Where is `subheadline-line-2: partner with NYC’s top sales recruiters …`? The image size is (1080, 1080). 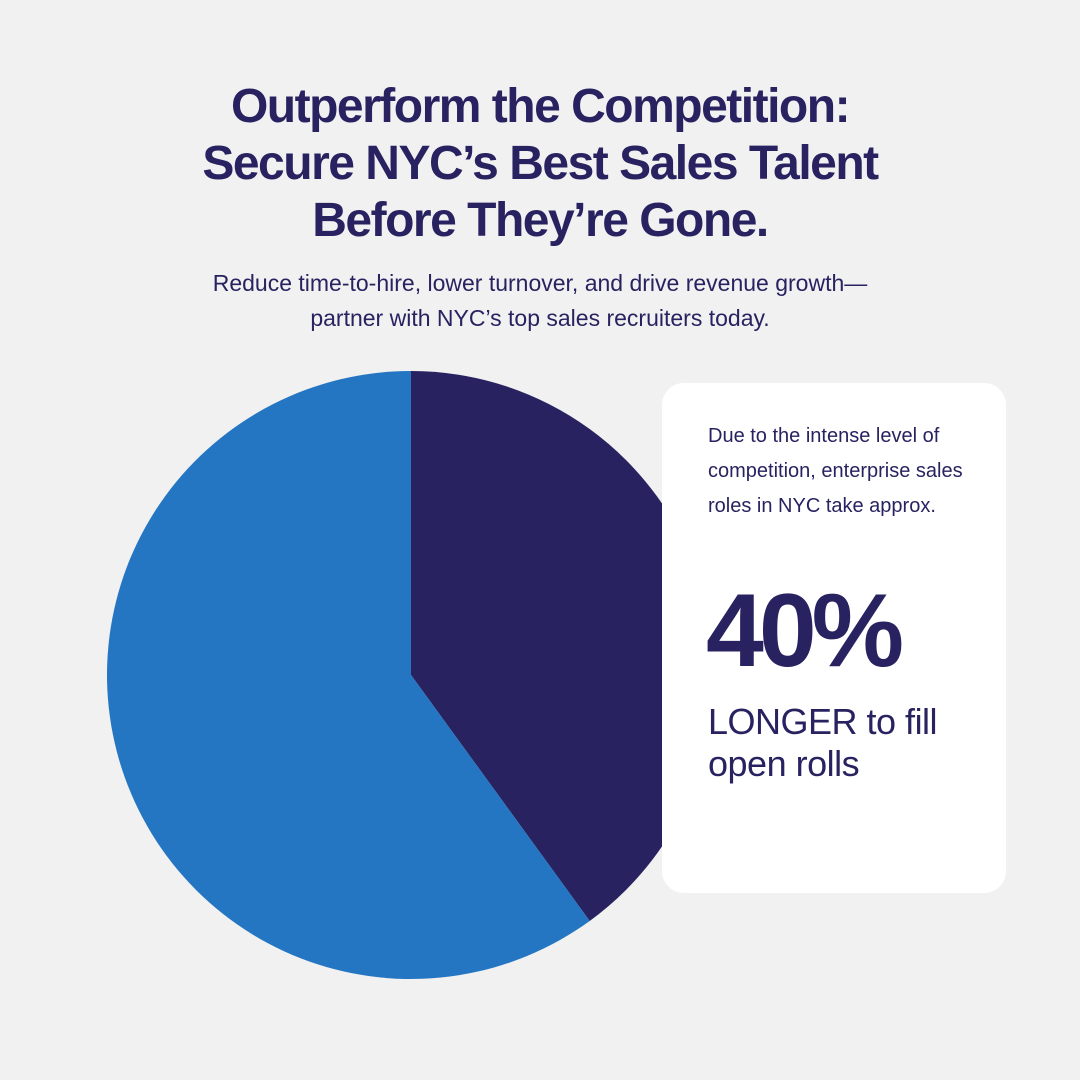 subheadline-line-2: partner with NYC’s top sales recruiters … is located at coordinates (540, 318).